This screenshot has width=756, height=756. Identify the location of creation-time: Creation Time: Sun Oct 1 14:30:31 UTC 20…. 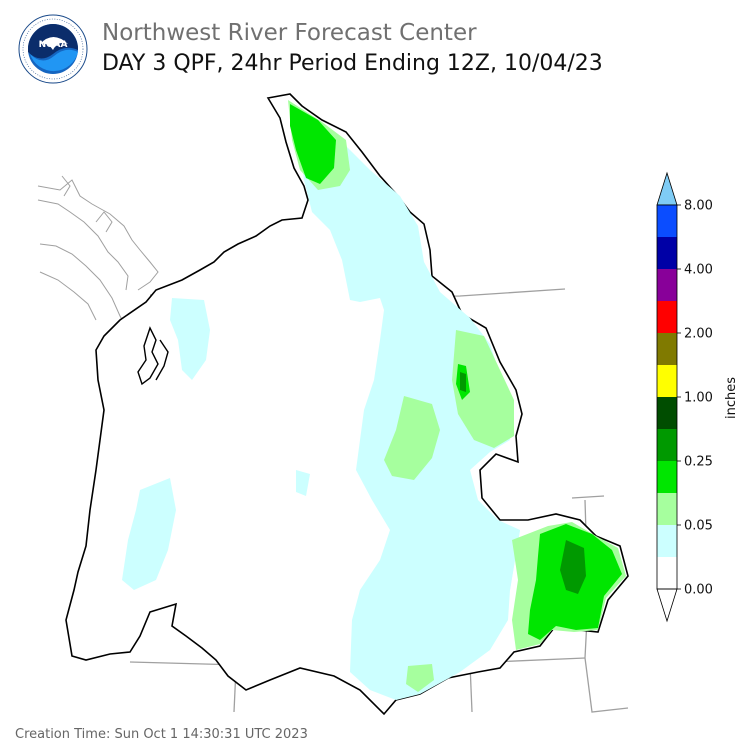
(161, 734).